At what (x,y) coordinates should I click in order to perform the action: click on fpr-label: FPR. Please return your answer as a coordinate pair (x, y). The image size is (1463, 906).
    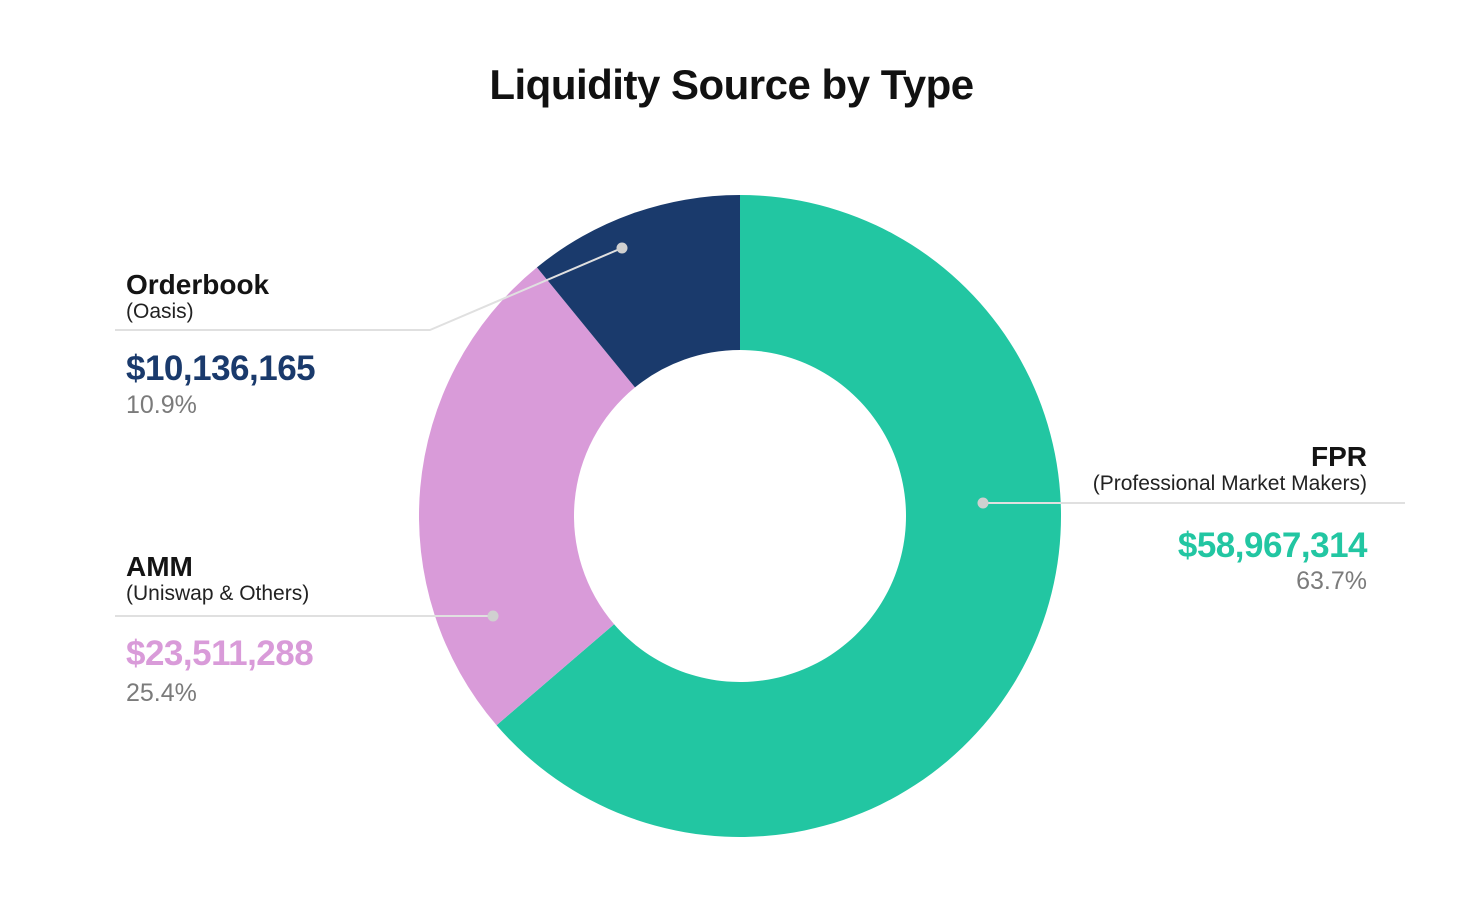
    Looking at the image, I should click on (1339, 456).